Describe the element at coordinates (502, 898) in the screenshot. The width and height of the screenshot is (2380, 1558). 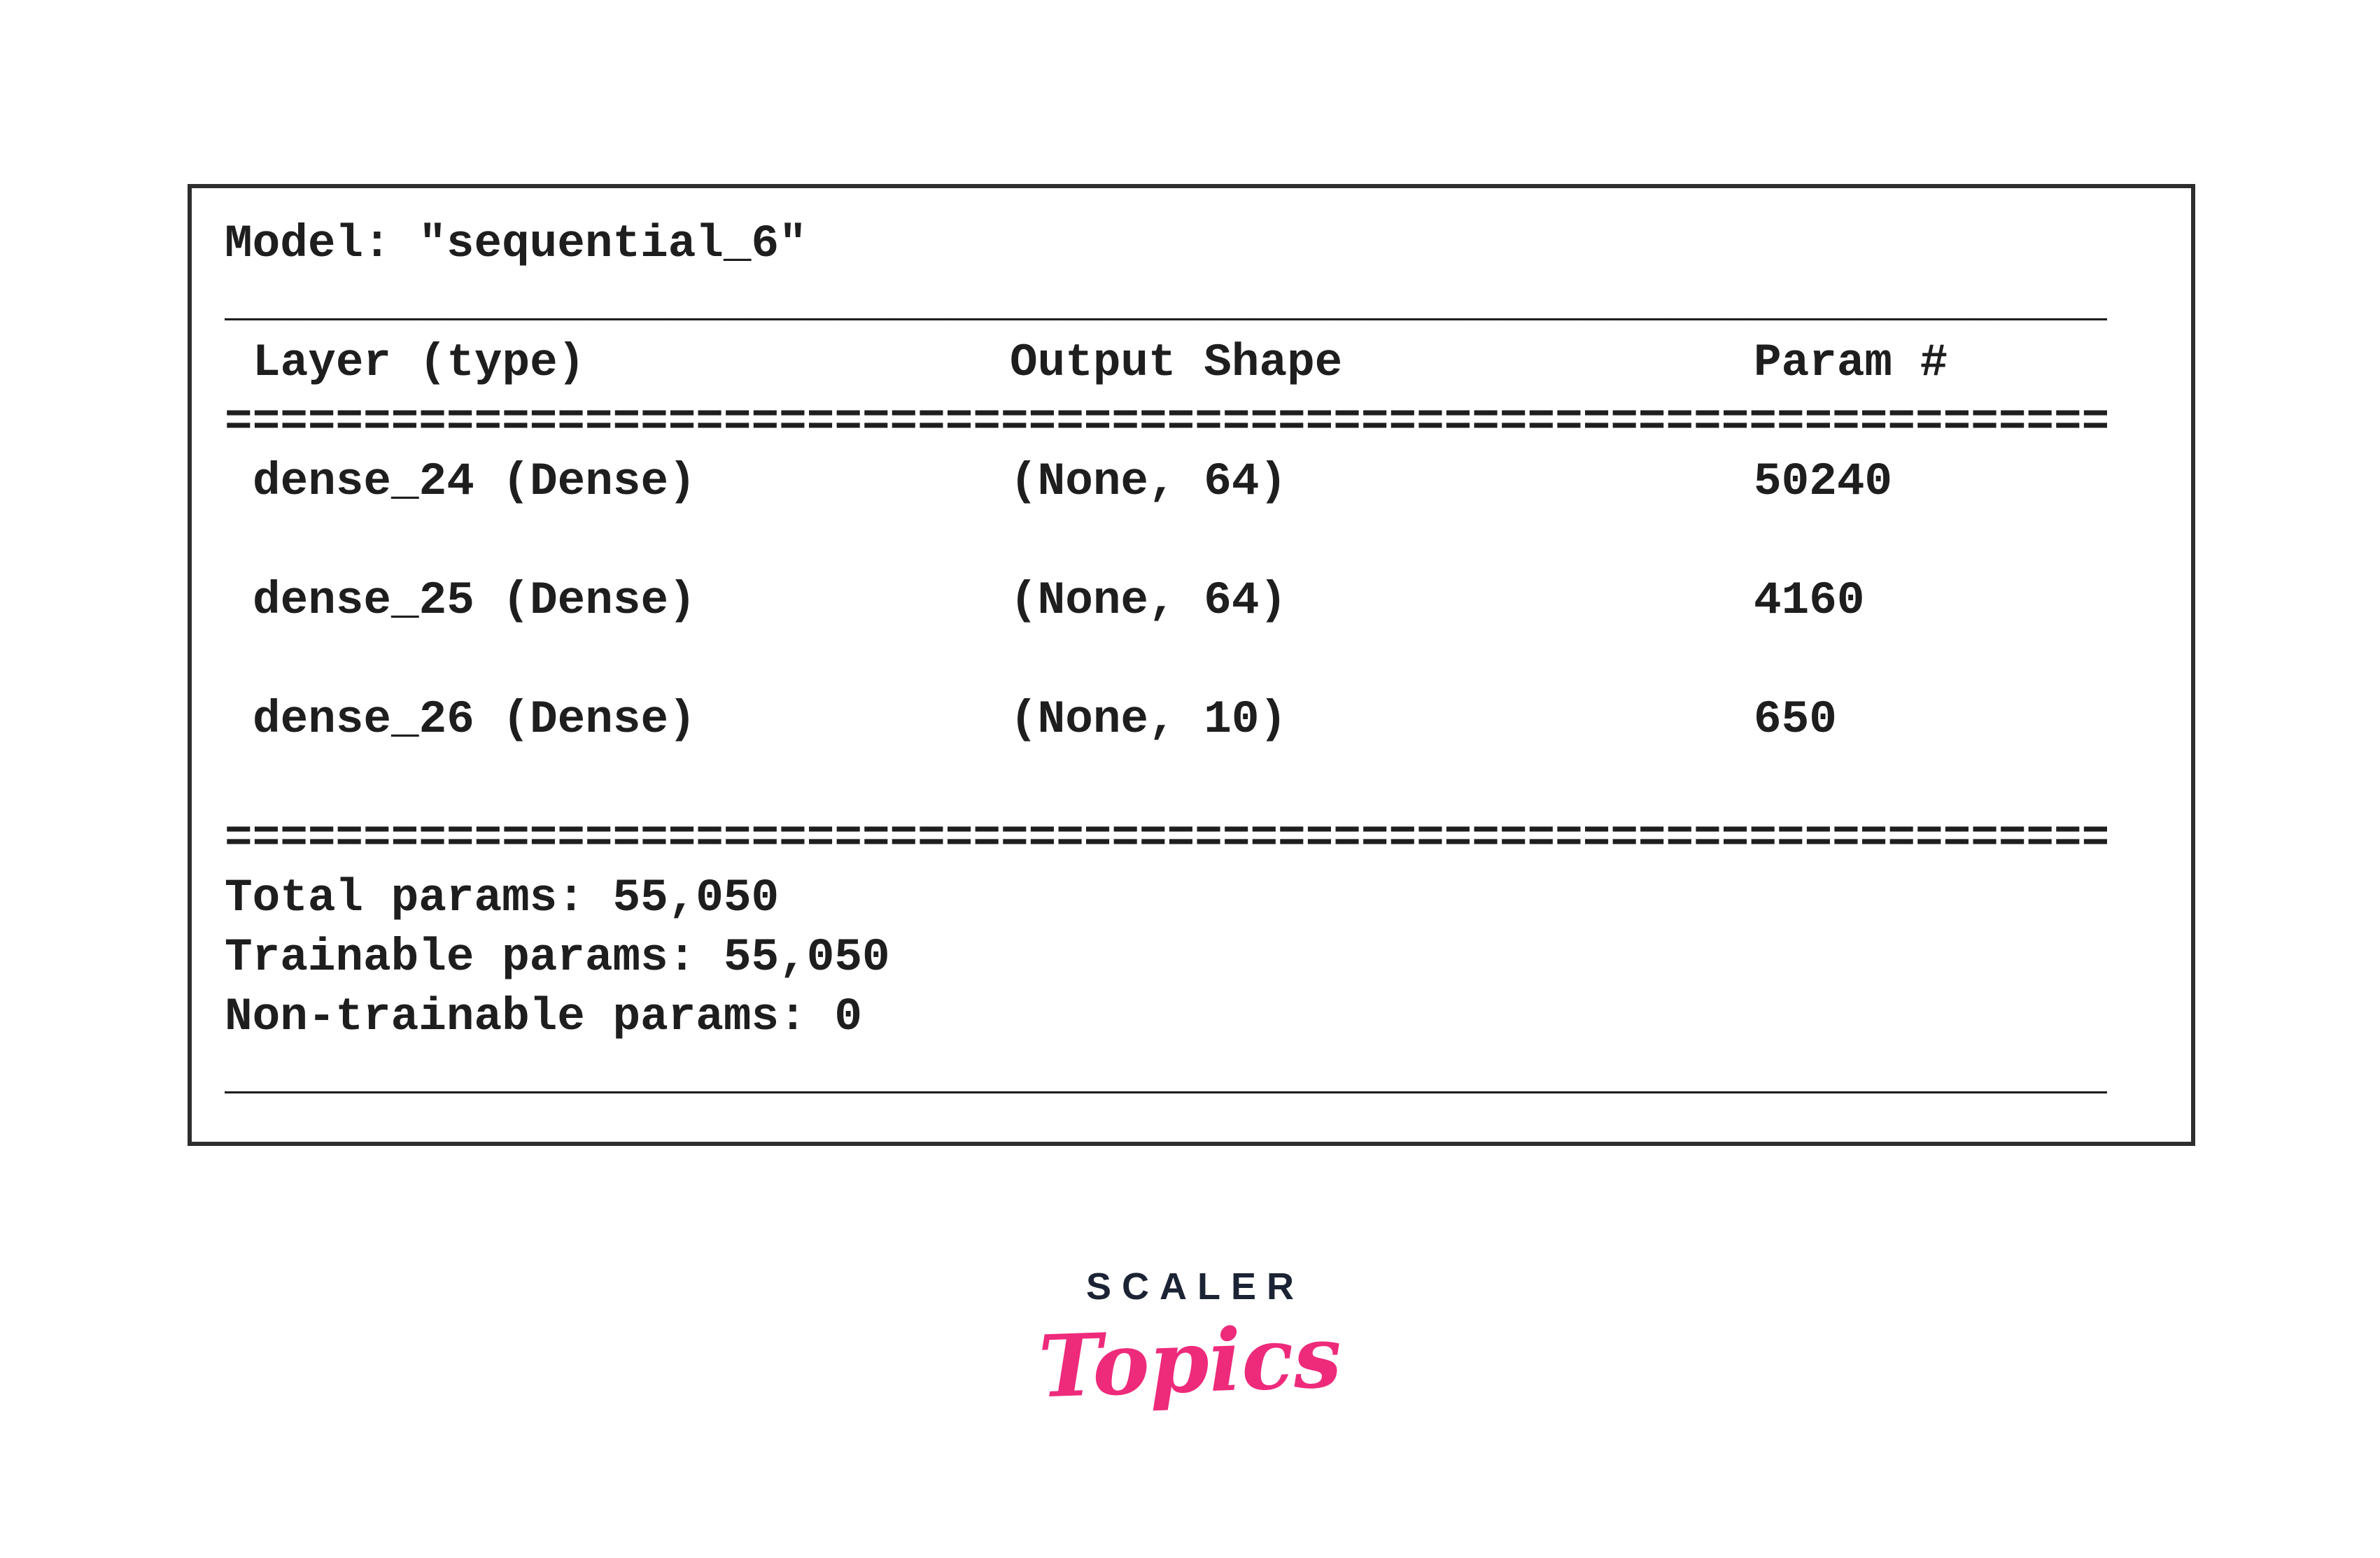
I see `total-params-line: Total params: 55,050` at that location.